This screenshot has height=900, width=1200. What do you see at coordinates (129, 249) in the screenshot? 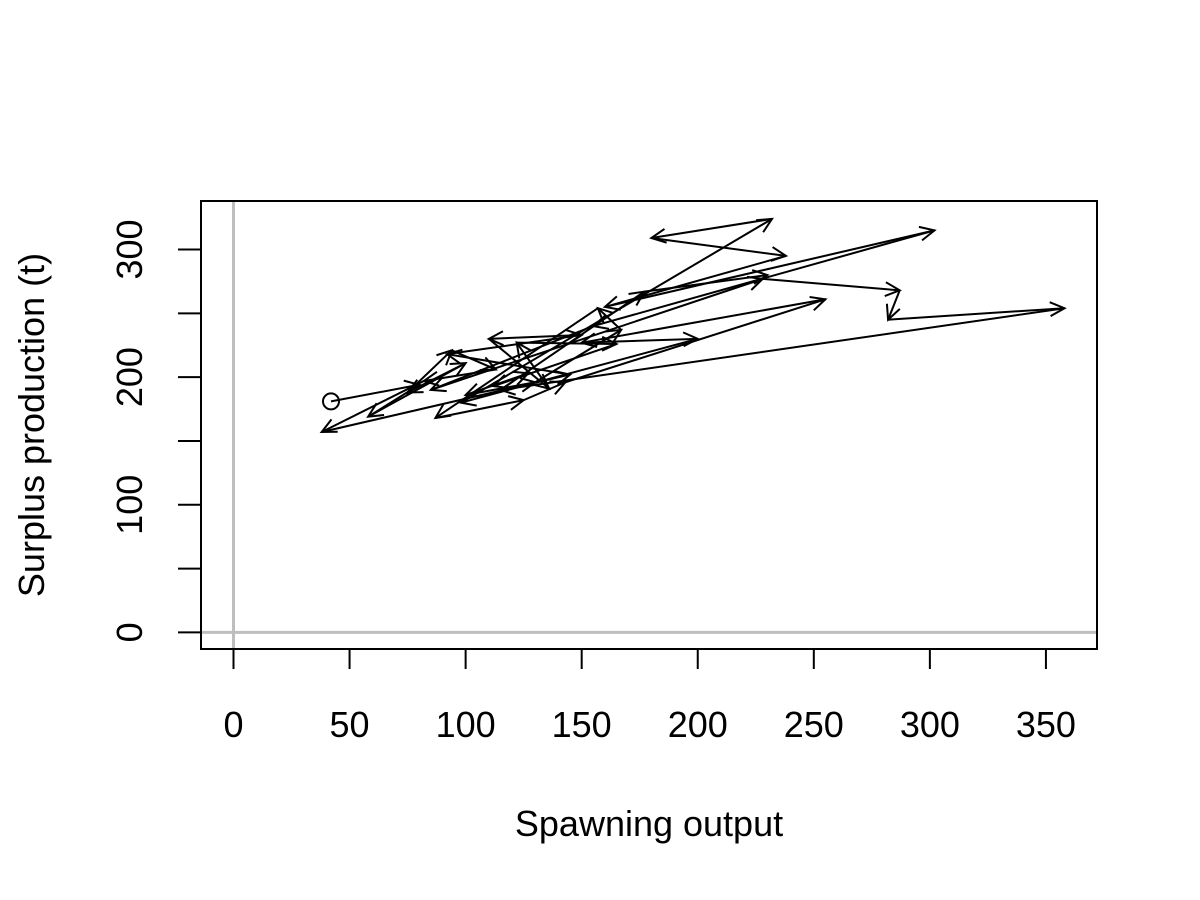
I see `y-tick-label: 300` at bounding box center [129, 249].